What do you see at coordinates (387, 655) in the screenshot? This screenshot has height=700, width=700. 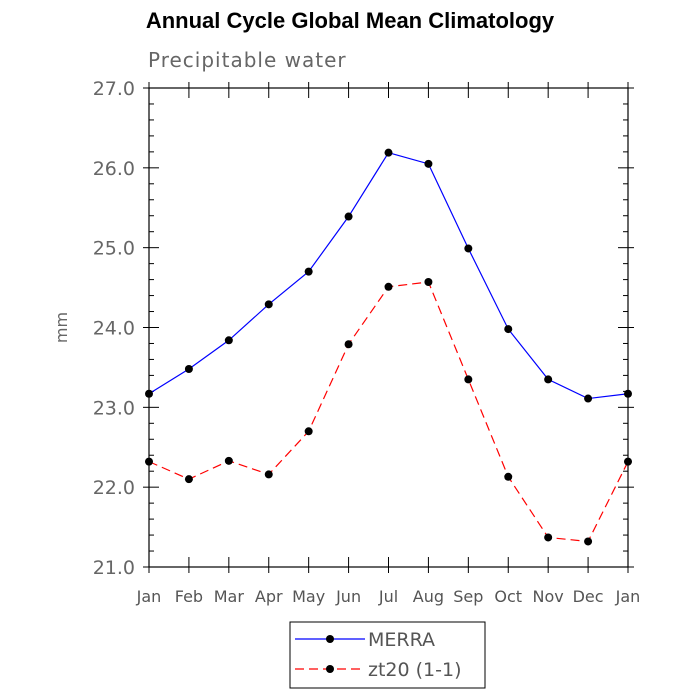 I see `legend-box` at bounding box center [387, 655].